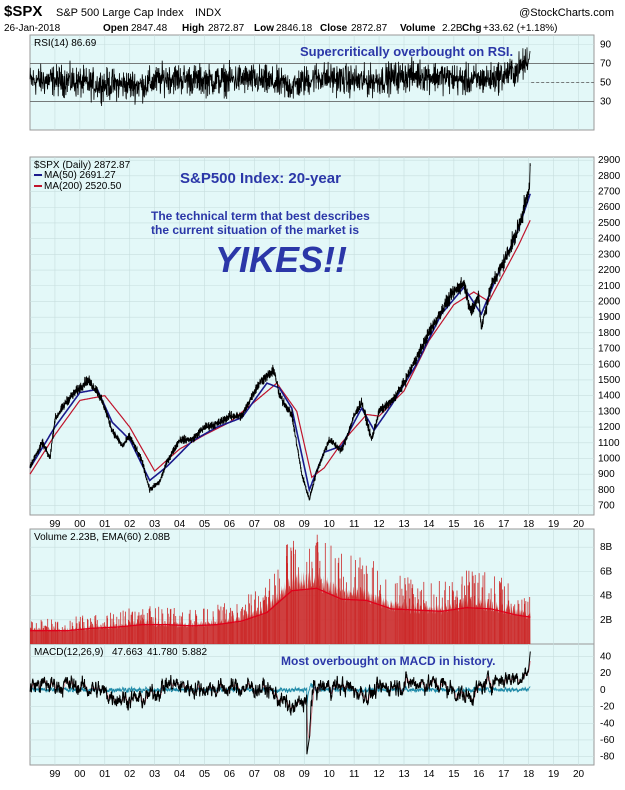 The width and height of the screenshot is (625, 790). I want to click on price-legend: $SPX (Daily) 2872.87, so click(82, 165).